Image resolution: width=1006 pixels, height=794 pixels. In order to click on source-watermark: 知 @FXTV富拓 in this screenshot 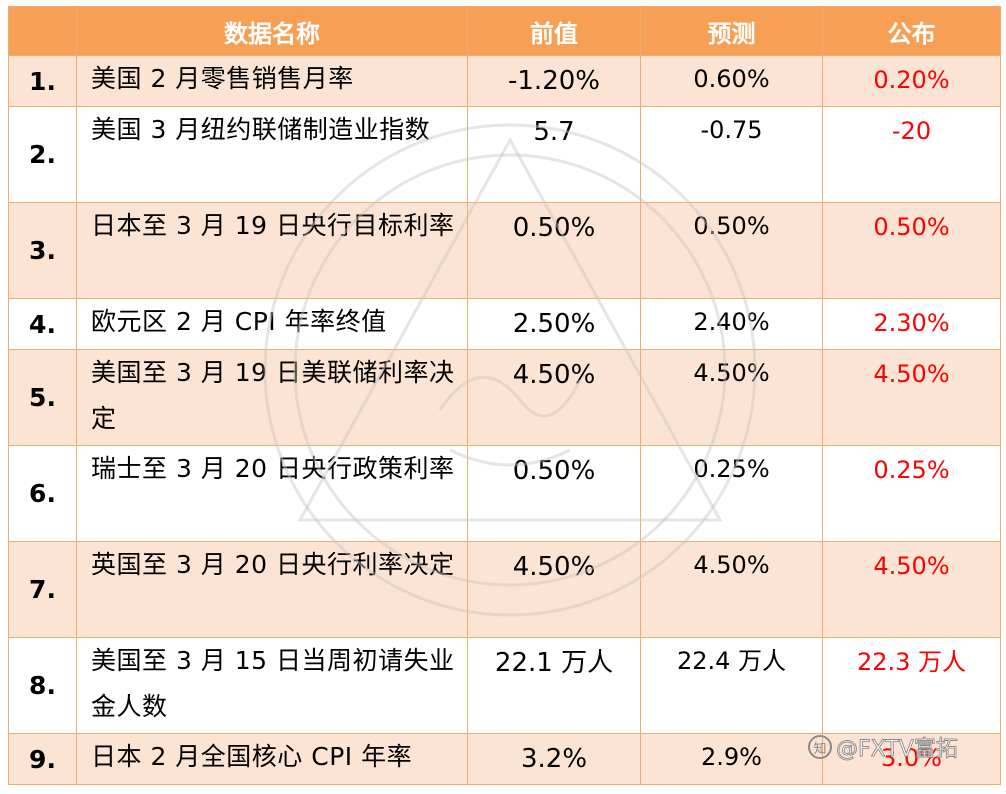, I will do `click(883, 747)`.